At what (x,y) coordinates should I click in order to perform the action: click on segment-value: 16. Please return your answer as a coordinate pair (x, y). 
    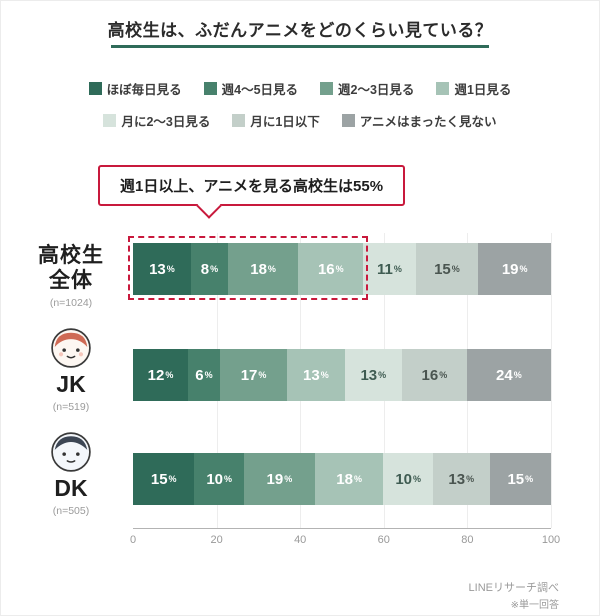
    Looking at the image, I should click on (326, 269).